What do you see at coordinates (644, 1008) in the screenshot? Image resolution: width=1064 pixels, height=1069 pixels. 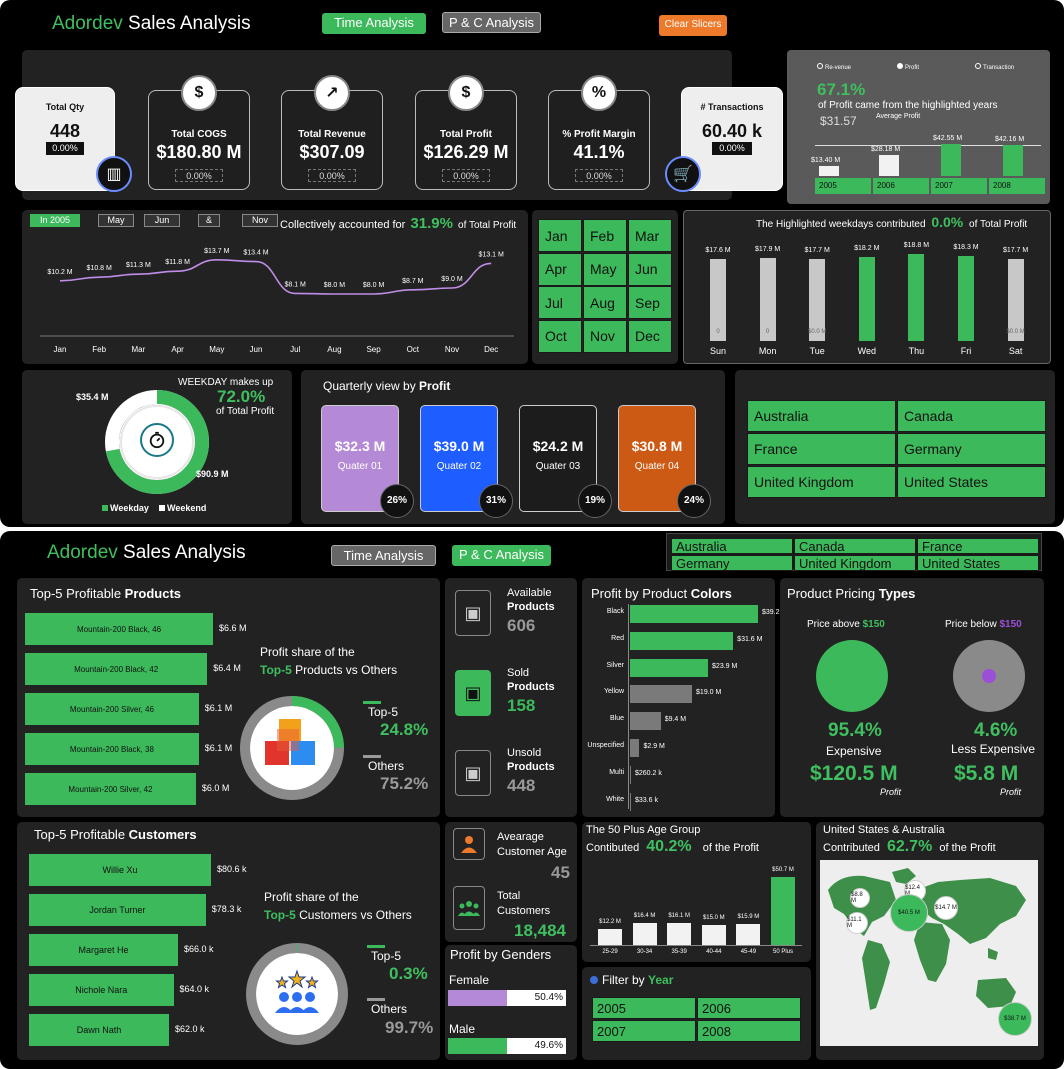 I see `year-filter-2005: 2005` at bounding box center [644, 1008].